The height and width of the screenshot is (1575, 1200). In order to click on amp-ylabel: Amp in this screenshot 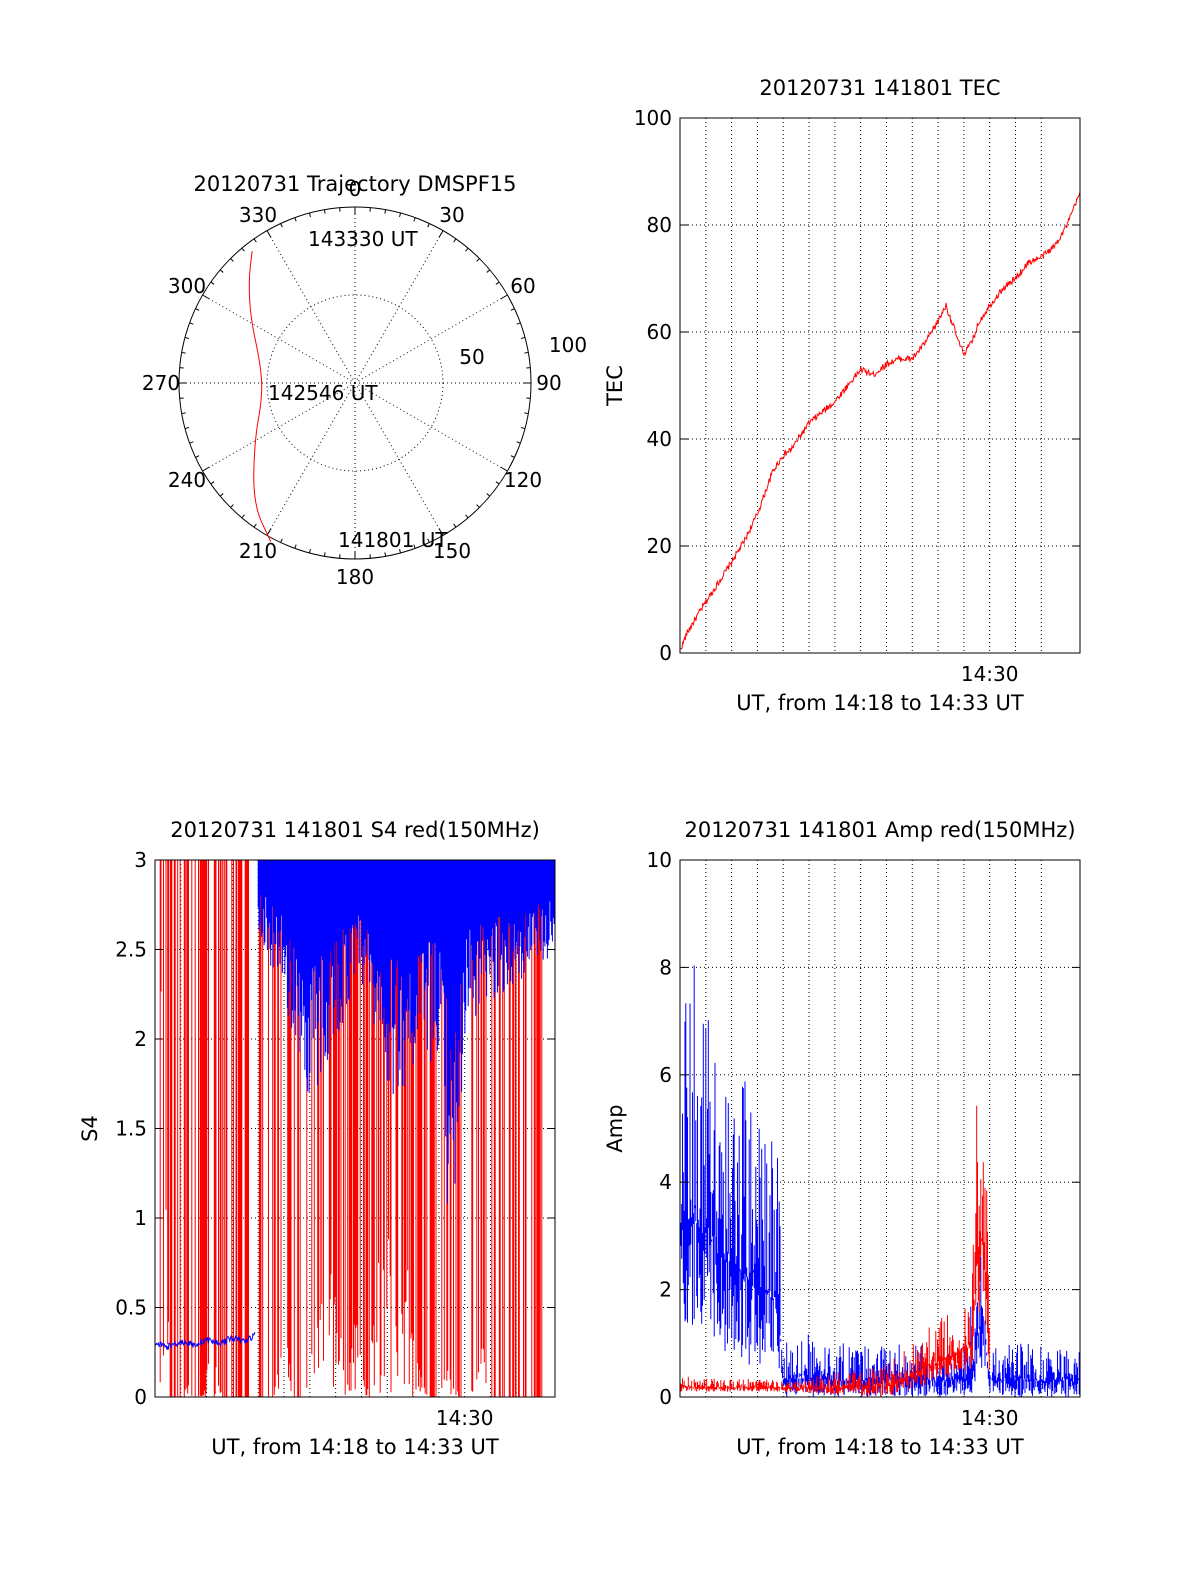, I will do `click(615, 1128)`.